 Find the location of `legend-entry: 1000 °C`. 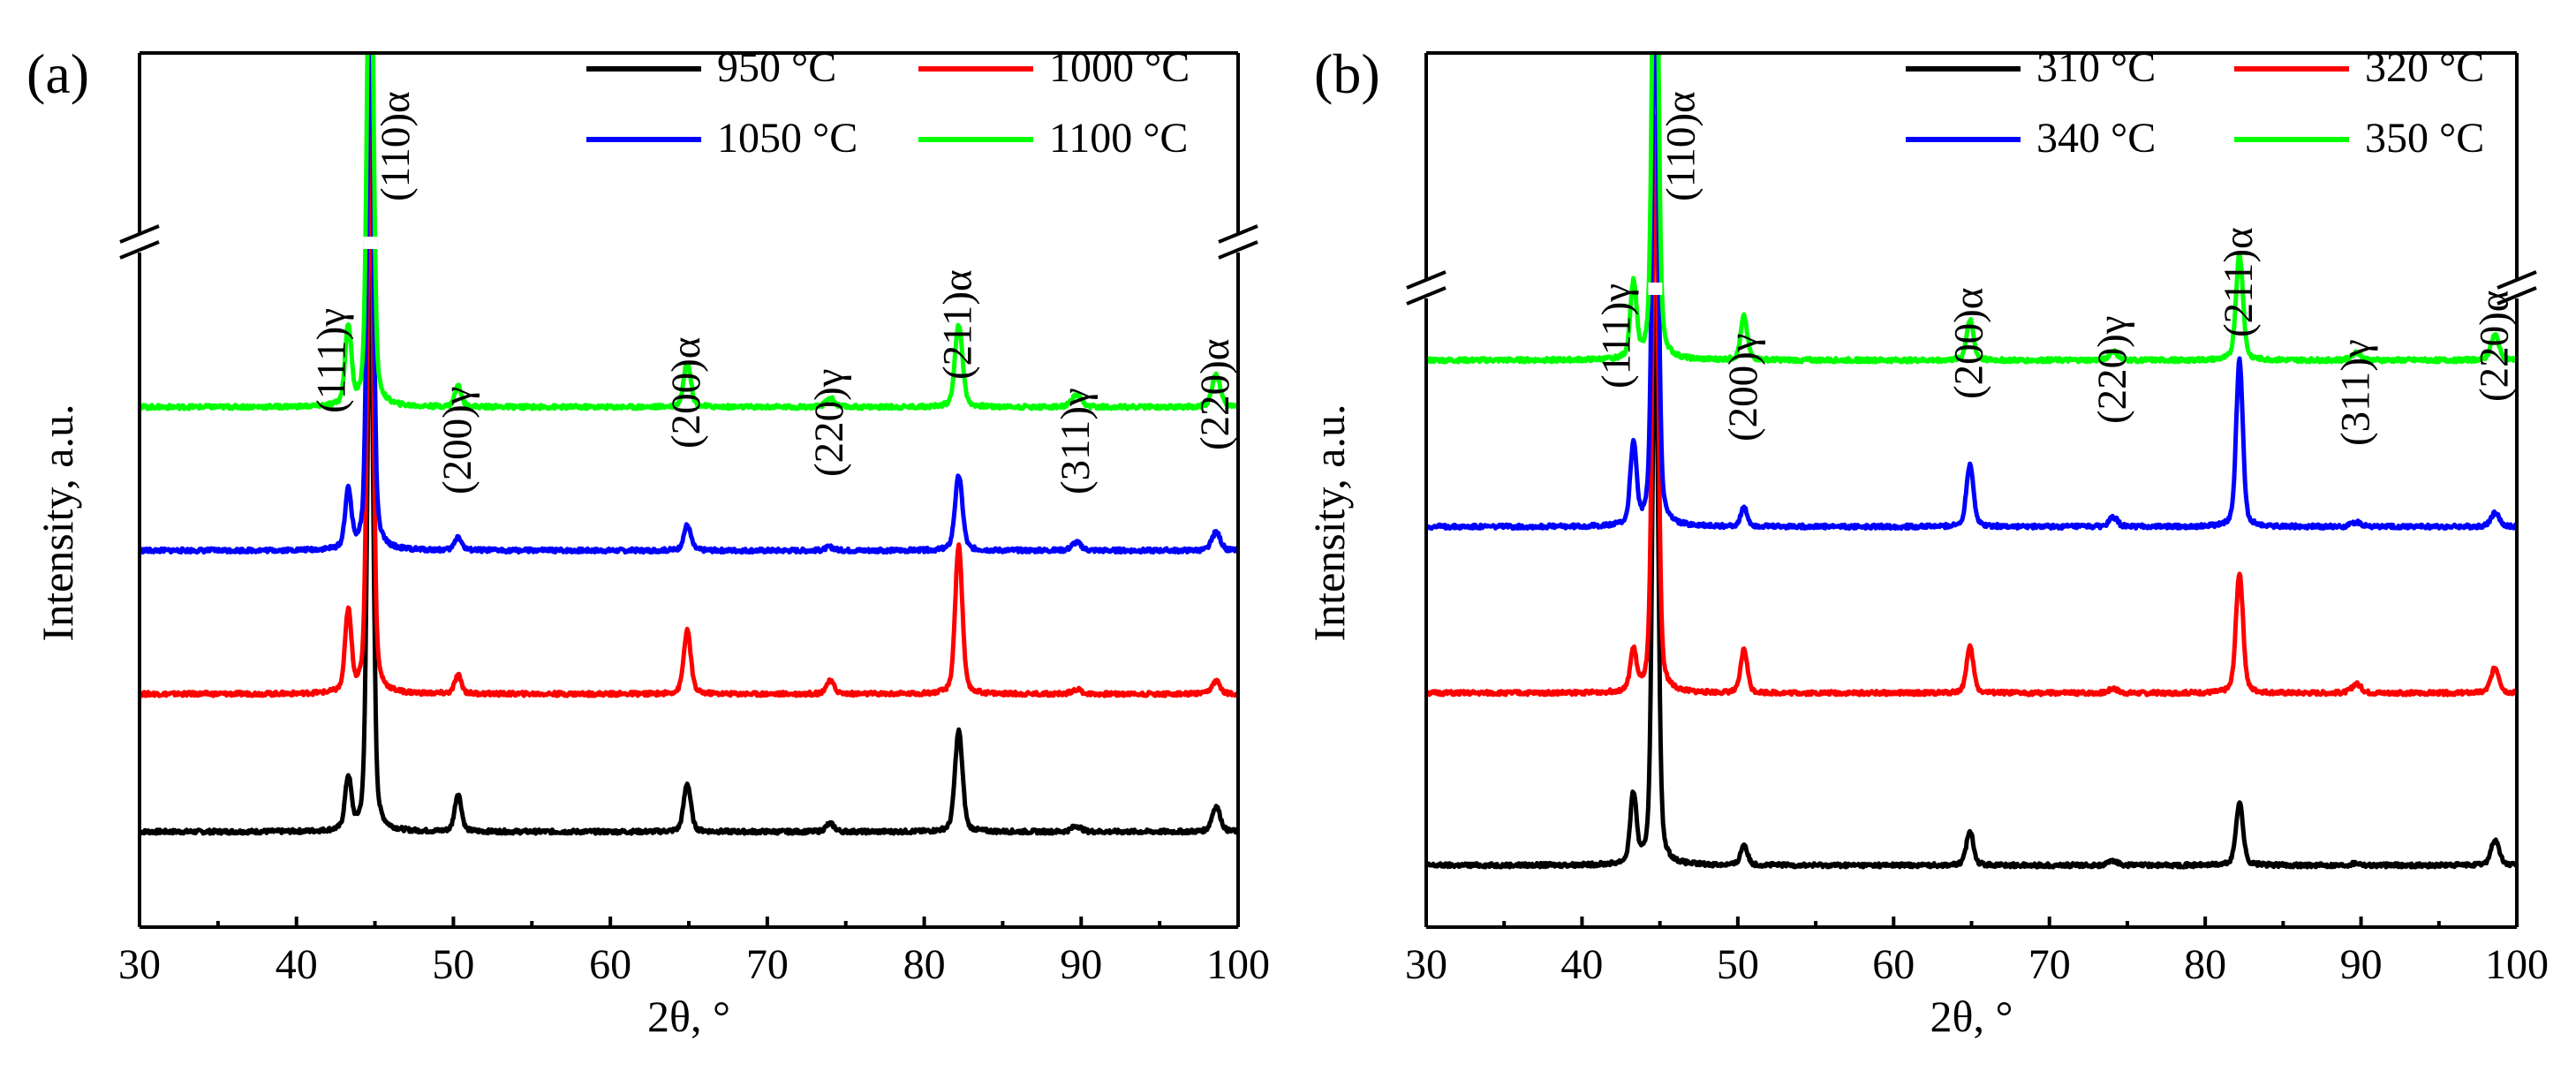

legend-entry: 1000 °C is located at coordinates (1119, 67).